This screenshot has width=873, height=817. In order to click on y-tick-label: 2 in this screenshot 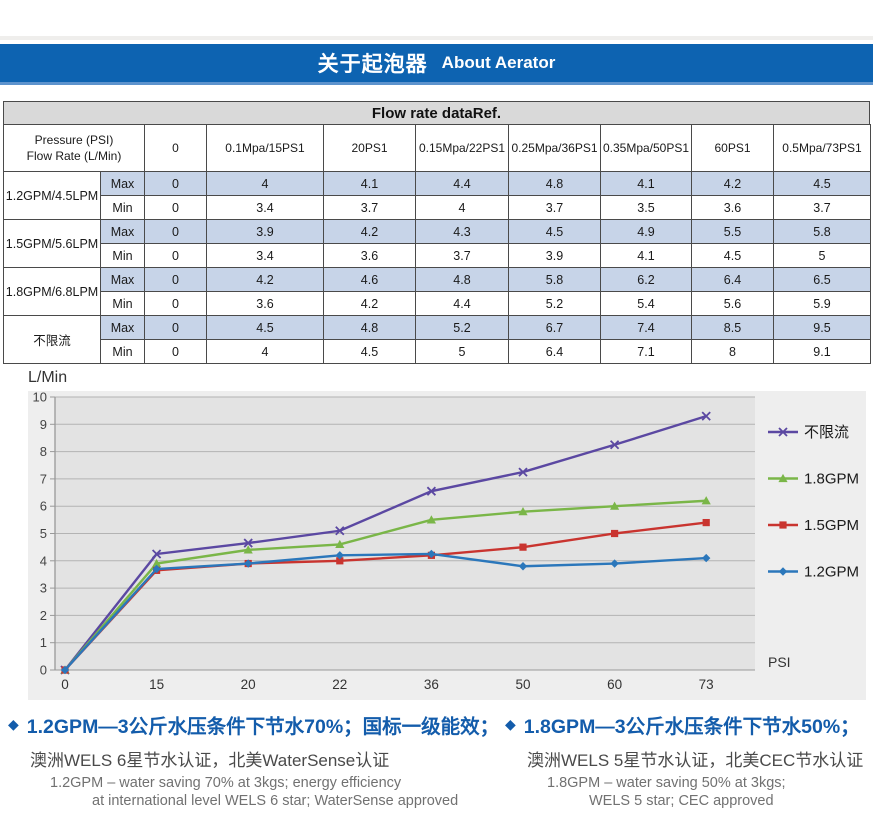, I will do `click(43, 615)`.